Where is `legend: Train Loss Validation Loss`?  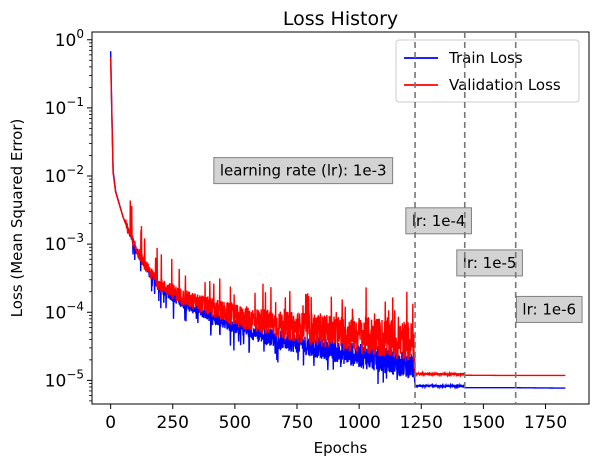 legend: Train Loss Validation Loss is located at coordinates (487, 71).